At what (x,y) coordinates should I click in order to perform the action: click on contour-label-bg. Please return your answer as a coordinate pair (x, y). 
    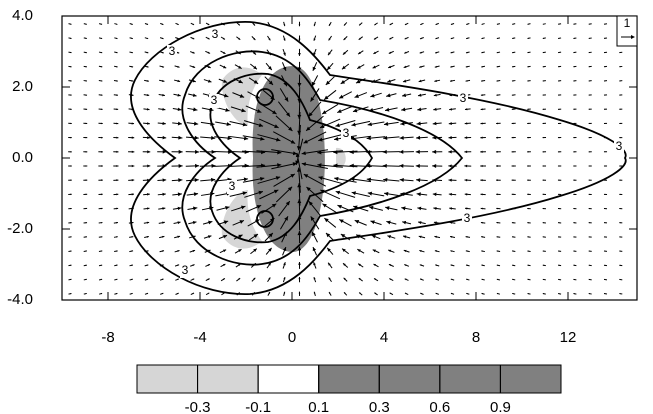
    Looking at the image, I should click on (467, 219).